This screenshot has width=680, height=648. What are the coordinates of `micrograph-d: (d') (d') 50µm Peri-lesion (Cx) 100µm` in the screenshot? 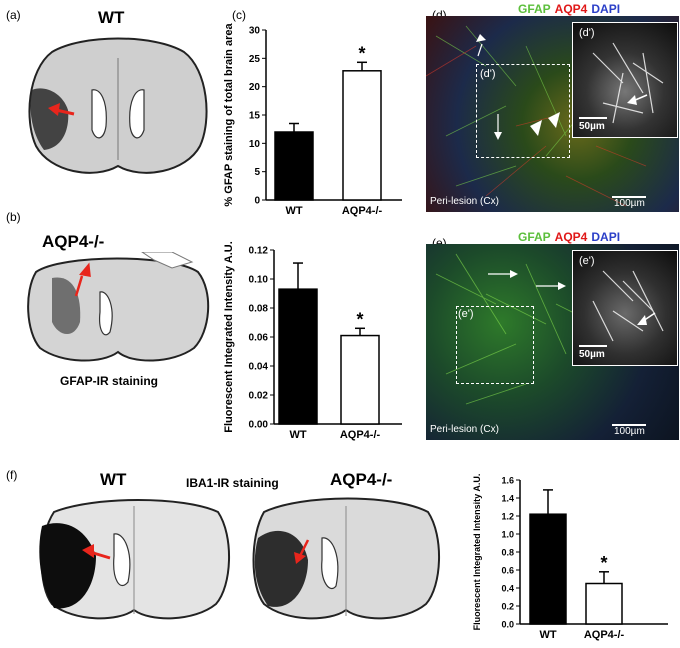 It's located at (552, 114).